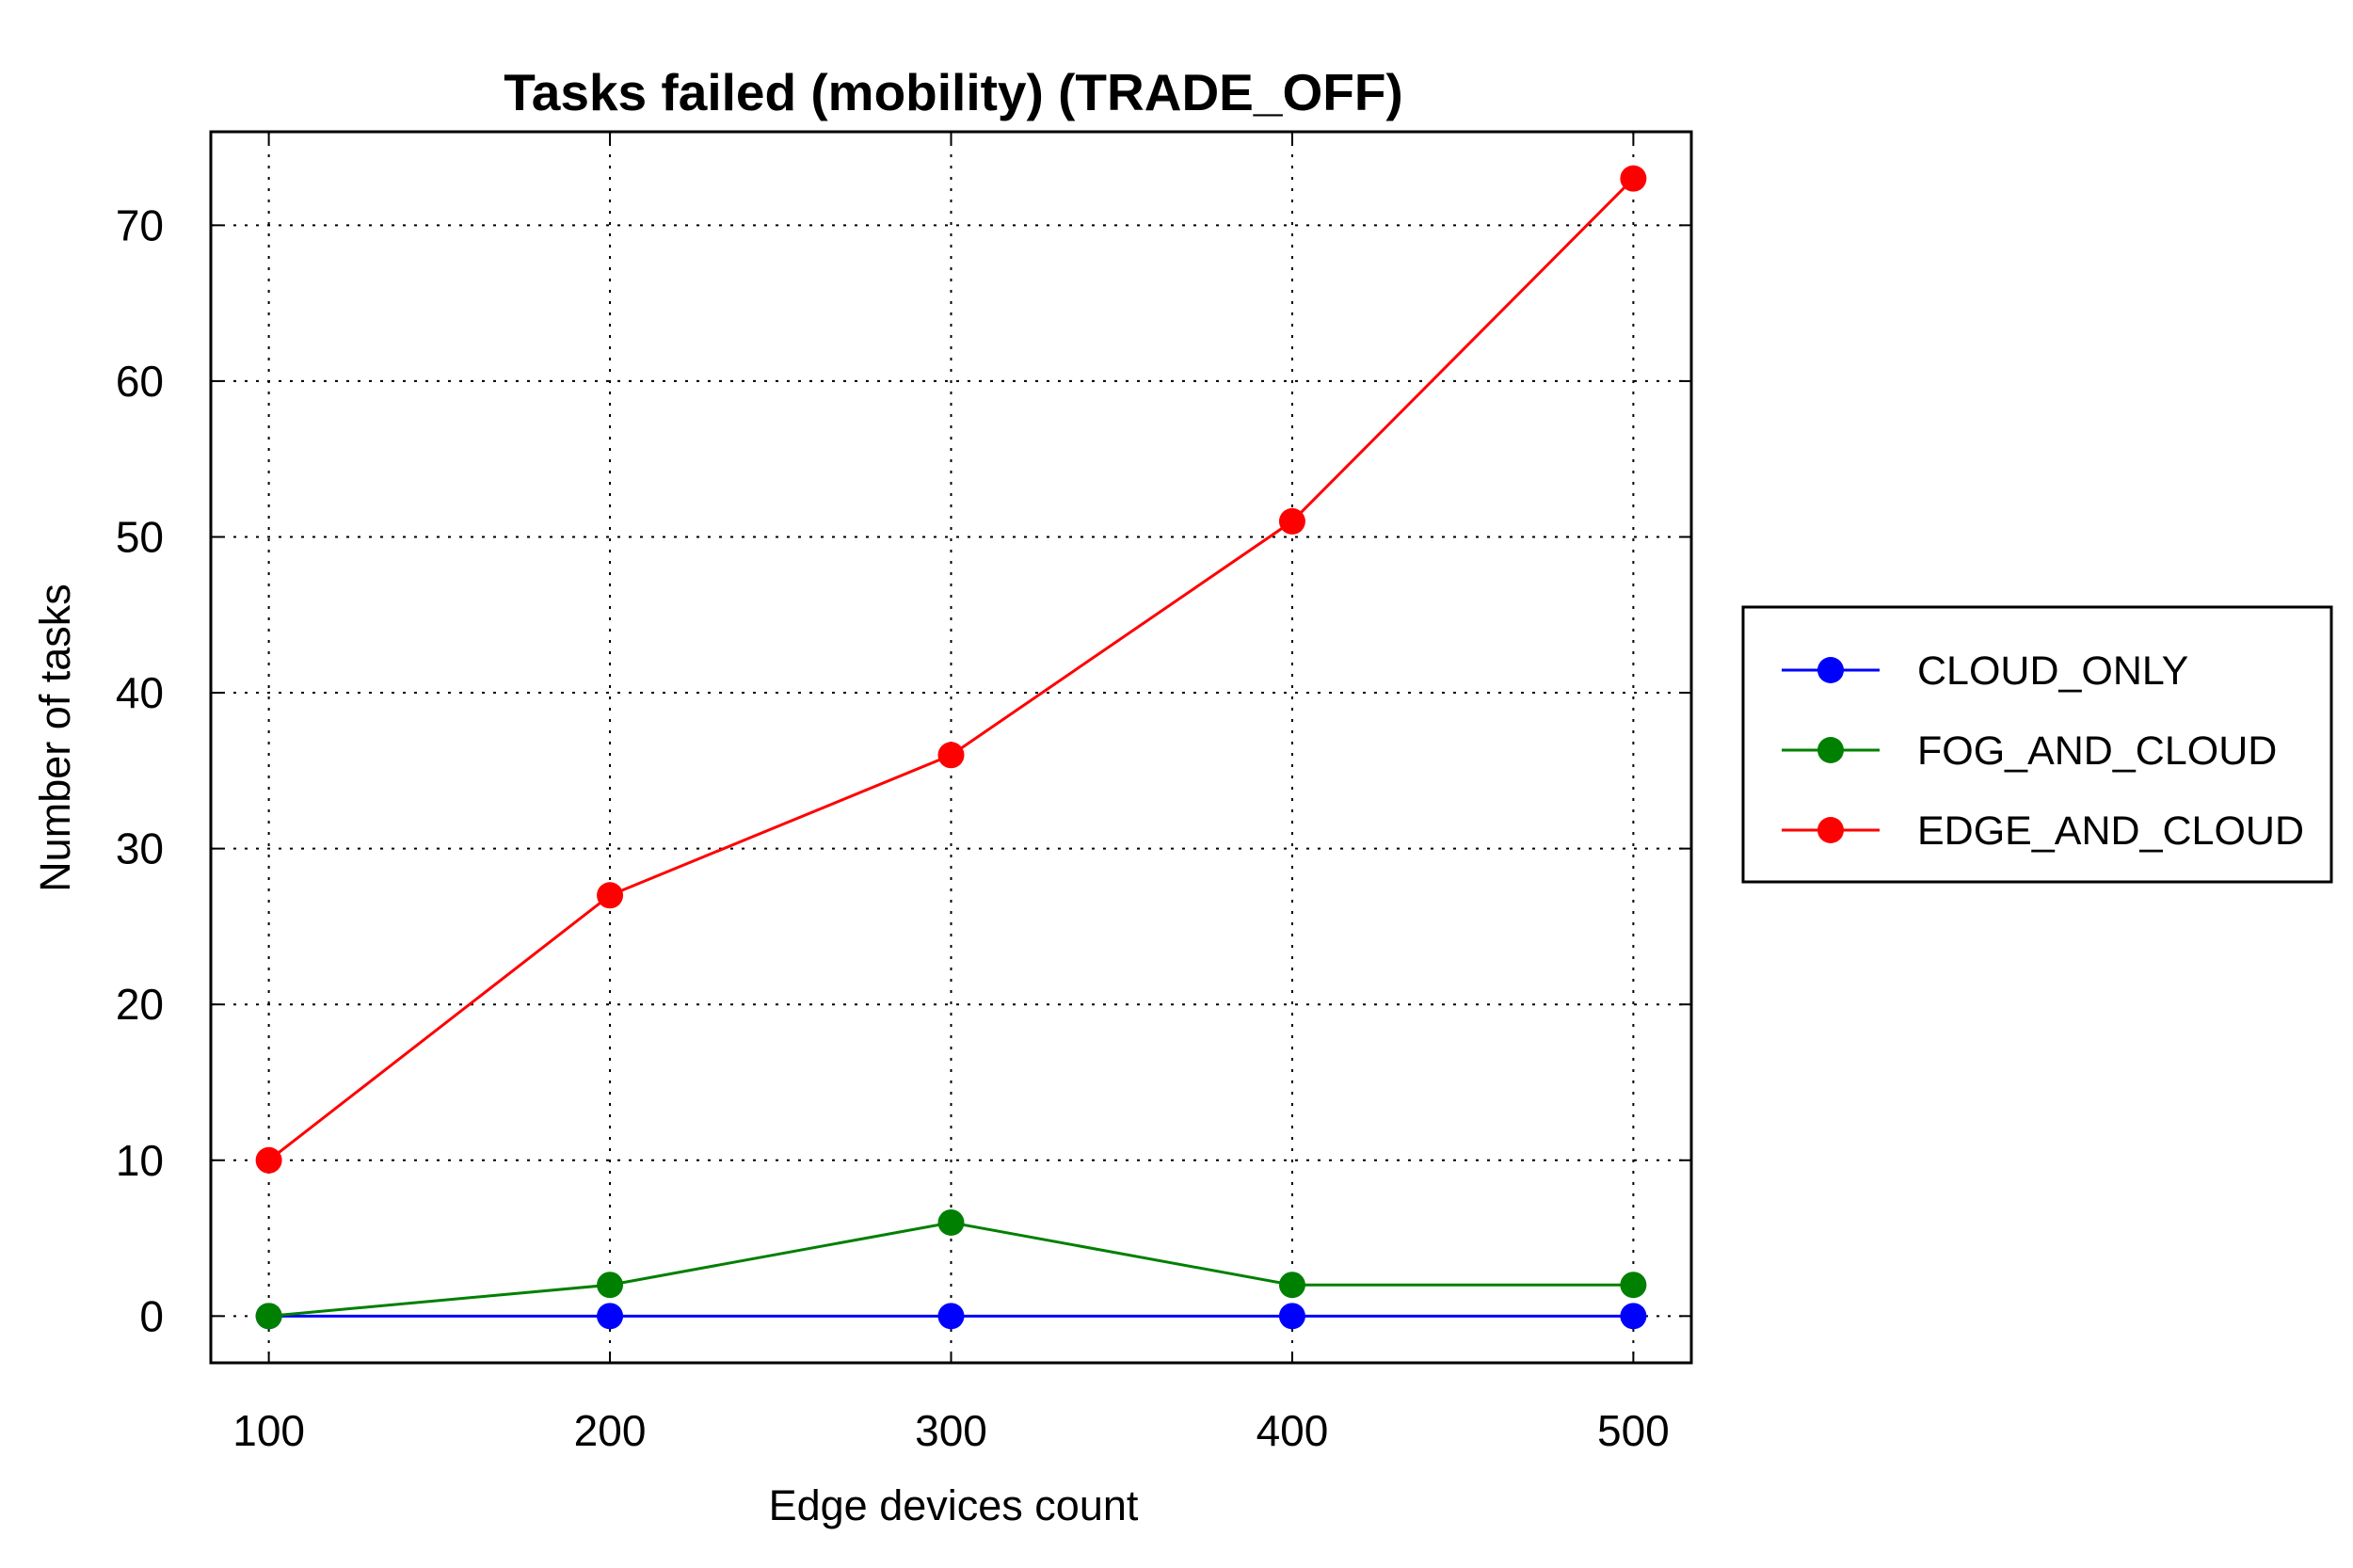 The image size is (2353, 1568). Describe the element at coordinates (269, 1430) in the screenshot. I see `x-tick-label: 100` at that location.